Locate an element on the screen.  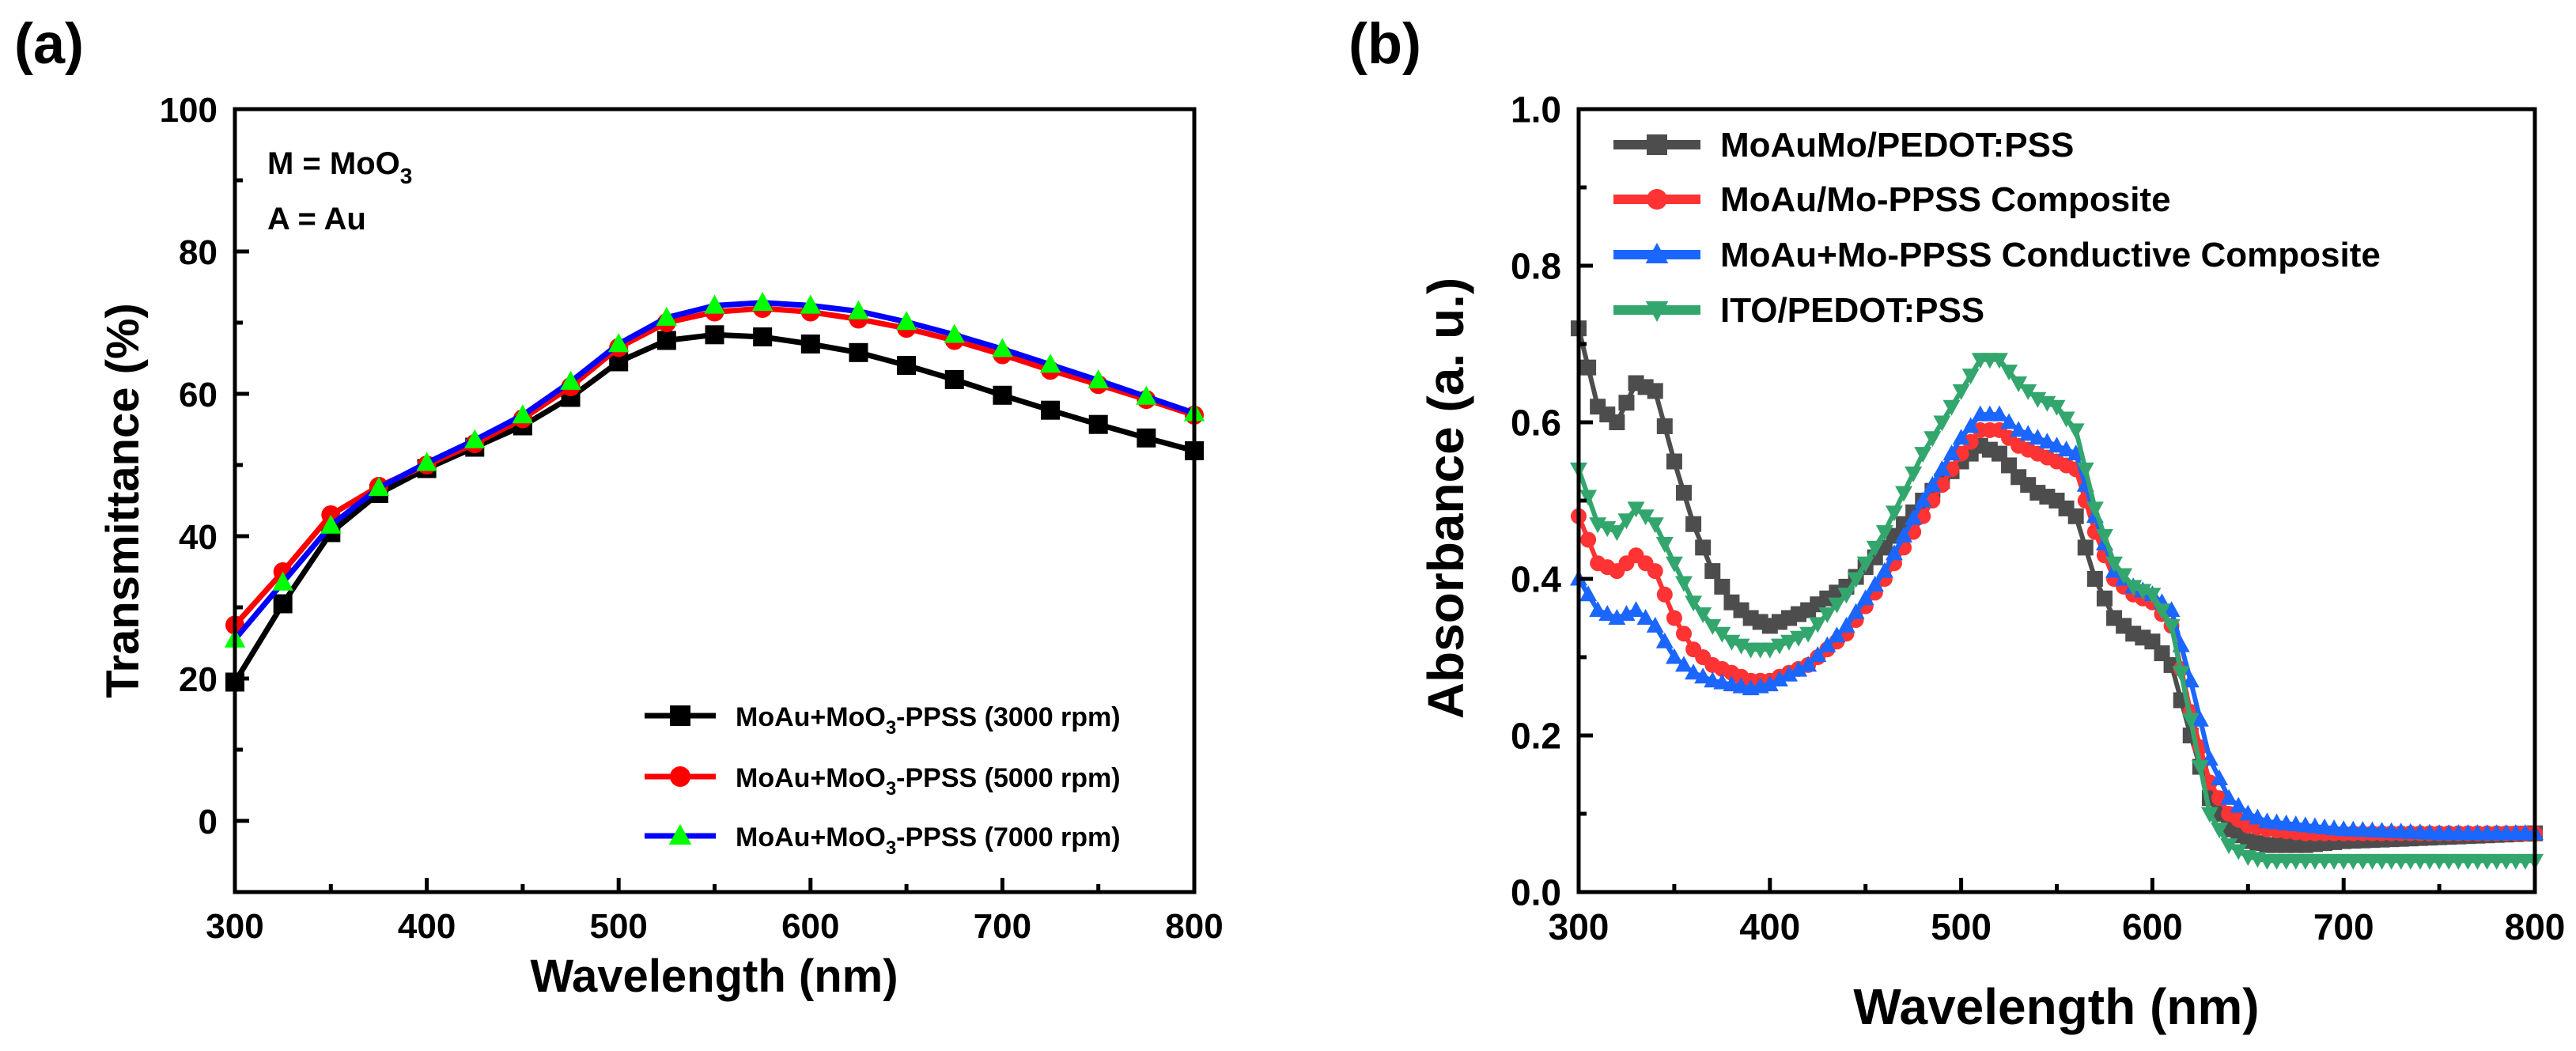
legend-item-3: MoAu+MoO3-PPSS (7000 rpm) is located at coordinates (883, 840).